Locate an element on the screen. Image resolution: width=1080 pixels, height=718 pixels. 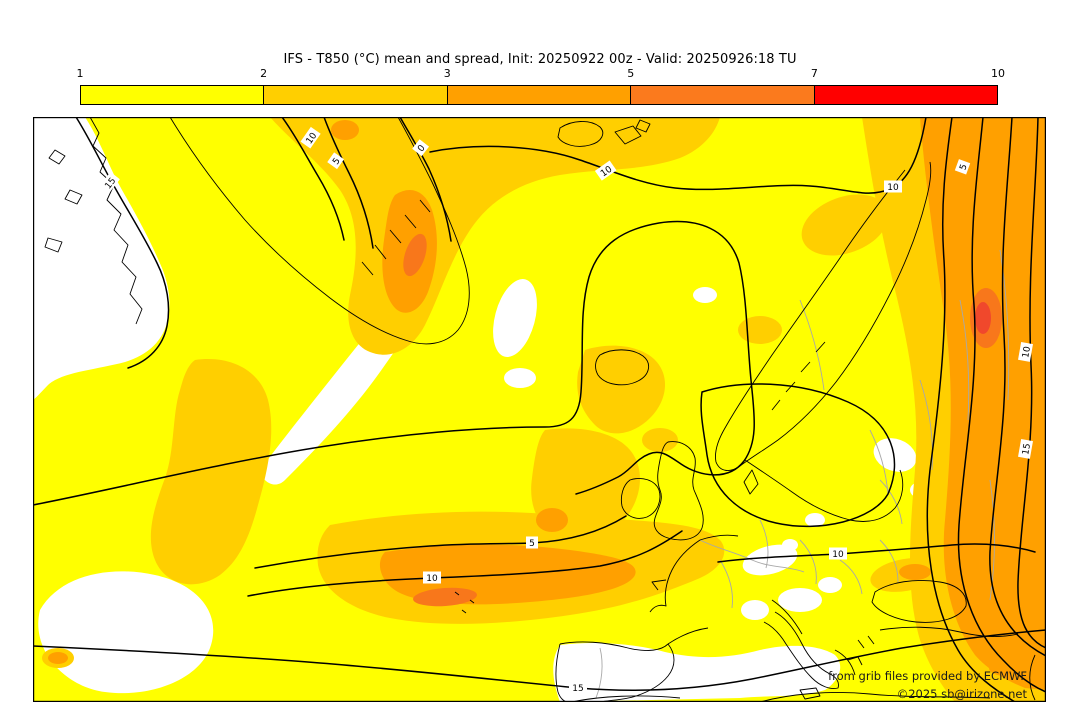
svg-text: 0 is located at coordinates (422, 148).